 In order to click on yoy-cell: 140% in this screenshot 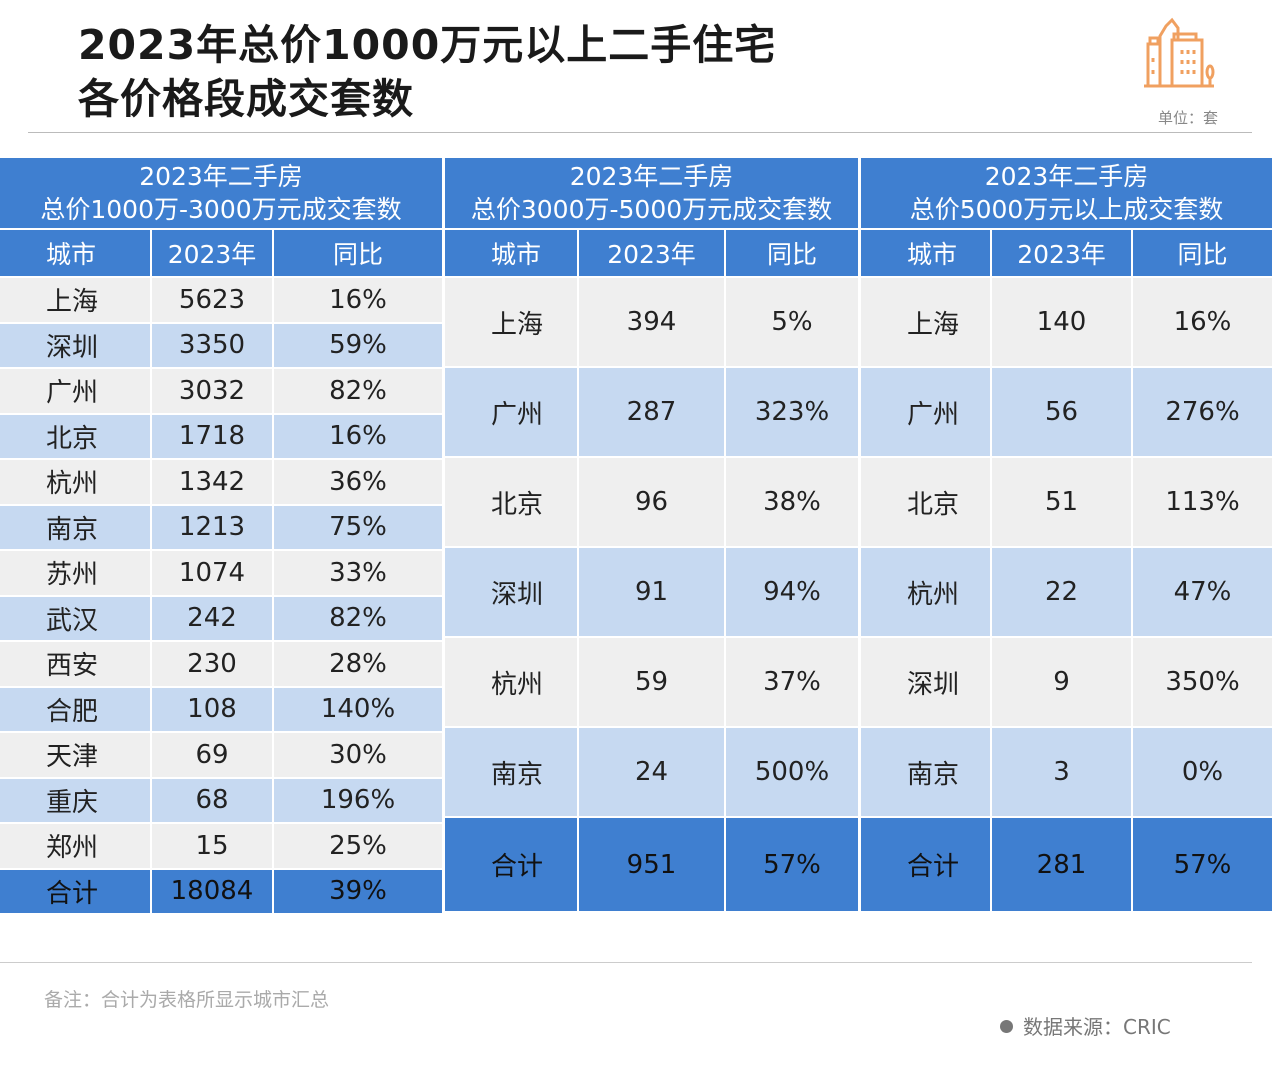, I will do `click(358, 709)`.